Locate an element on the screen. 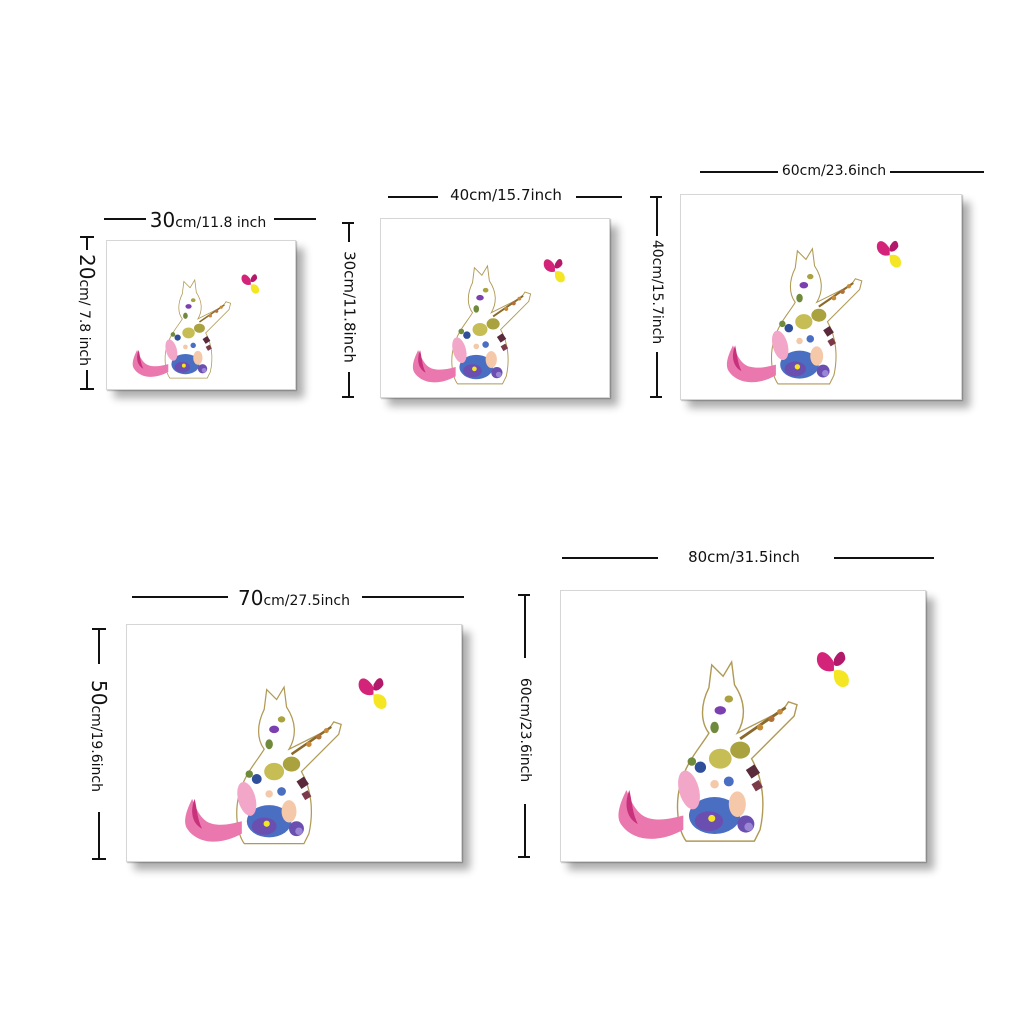 The width and height of the screenshot is (1024, 1024). height-label-20: 20cm/ 7.8 inch is located at coordinates (87, 310).